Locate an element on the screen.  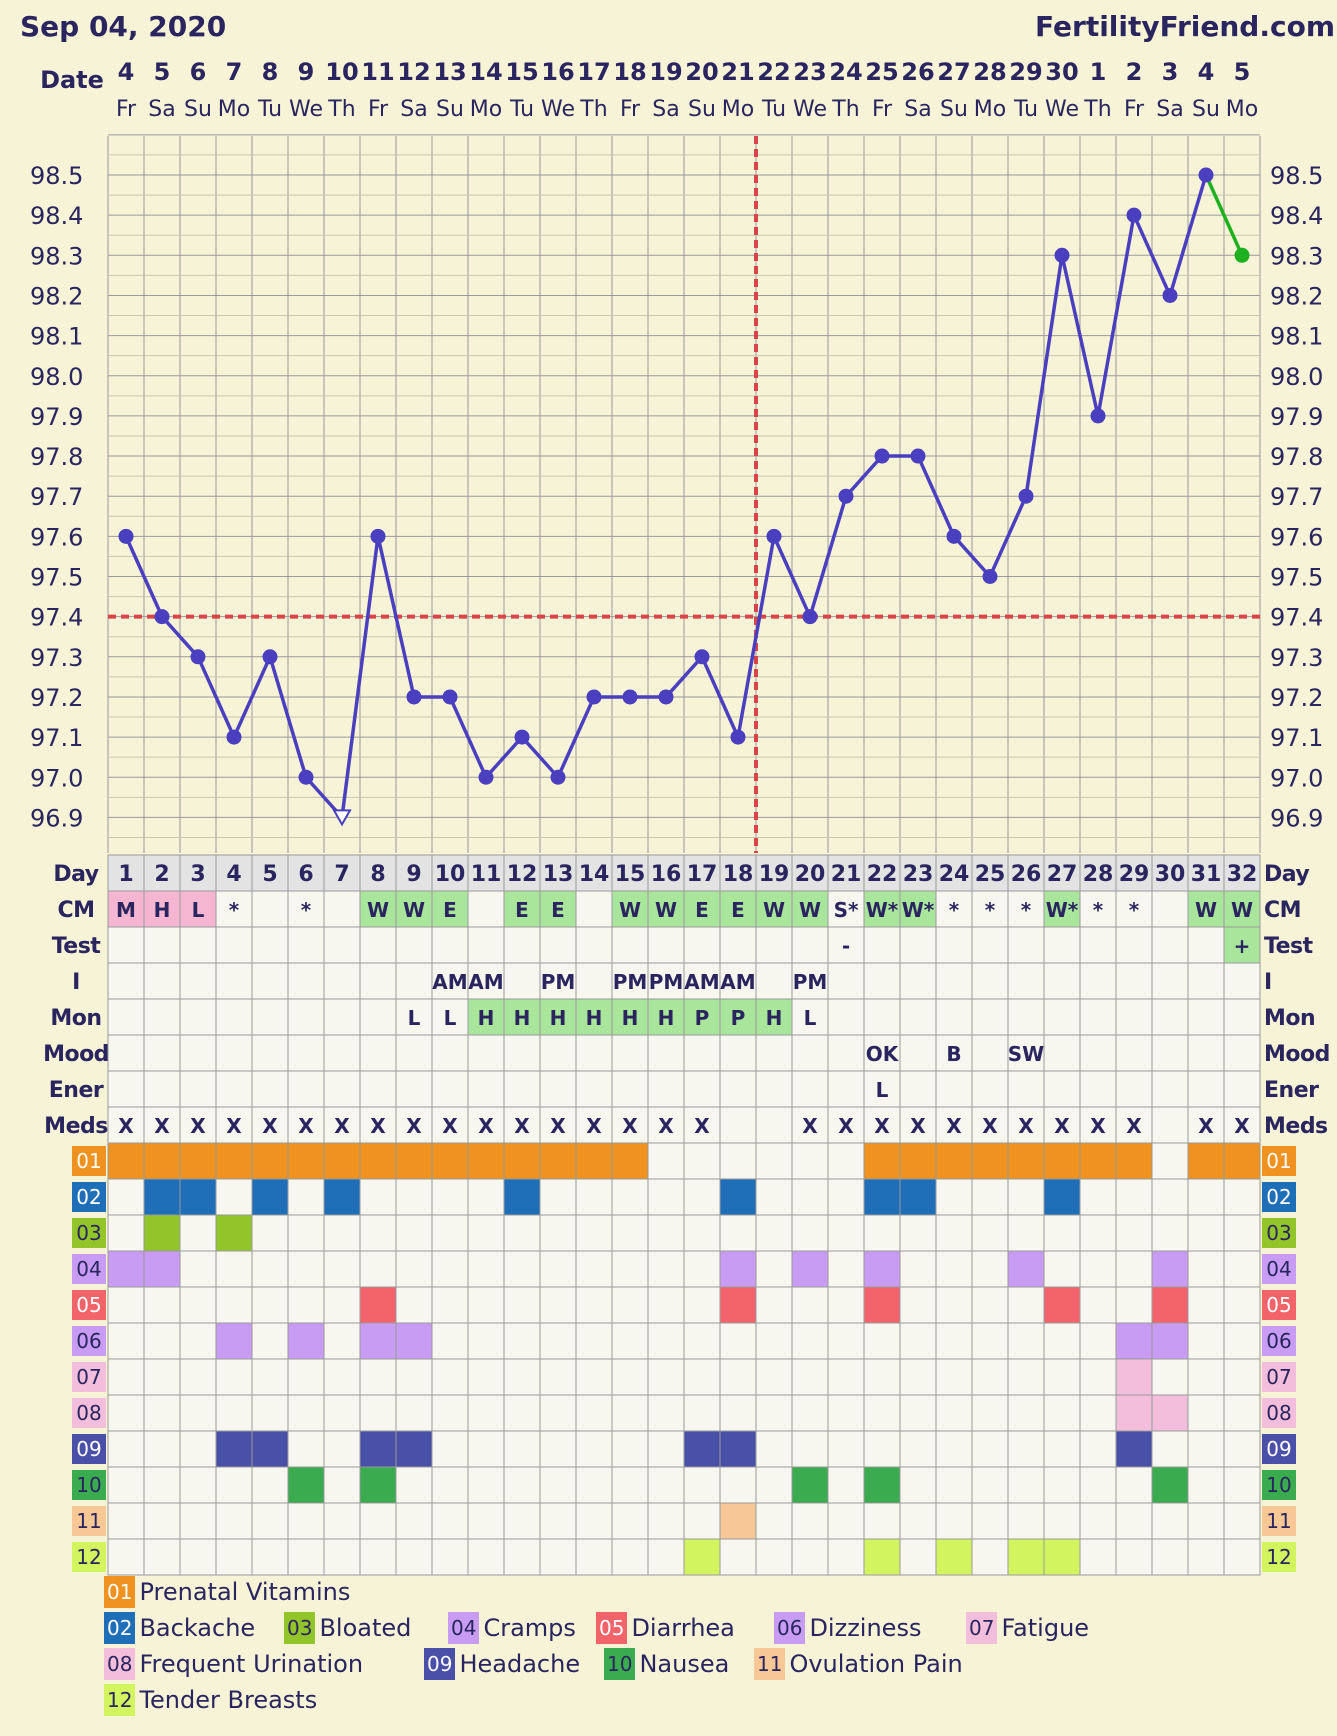
legend-label: Prenatal Vitamins is located at coordinates (245, 1592).